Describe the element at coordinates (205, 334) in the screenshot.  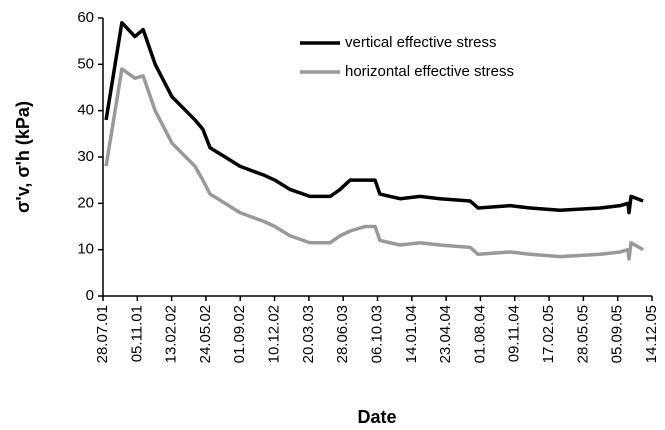
I see `x-tick-label: 24.05.02` at that location.